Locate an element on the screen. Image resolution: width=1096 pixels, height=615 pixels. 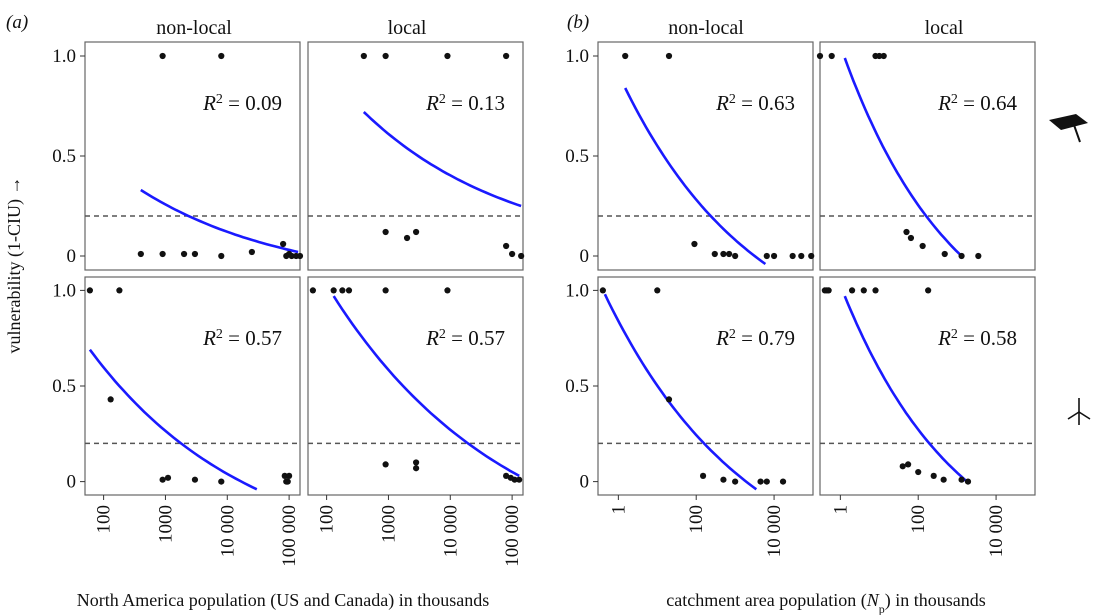
panel-7: R2 = 0.79 0 0.5 1.0 1 100 10 000 is located at coordinates (689, 416).